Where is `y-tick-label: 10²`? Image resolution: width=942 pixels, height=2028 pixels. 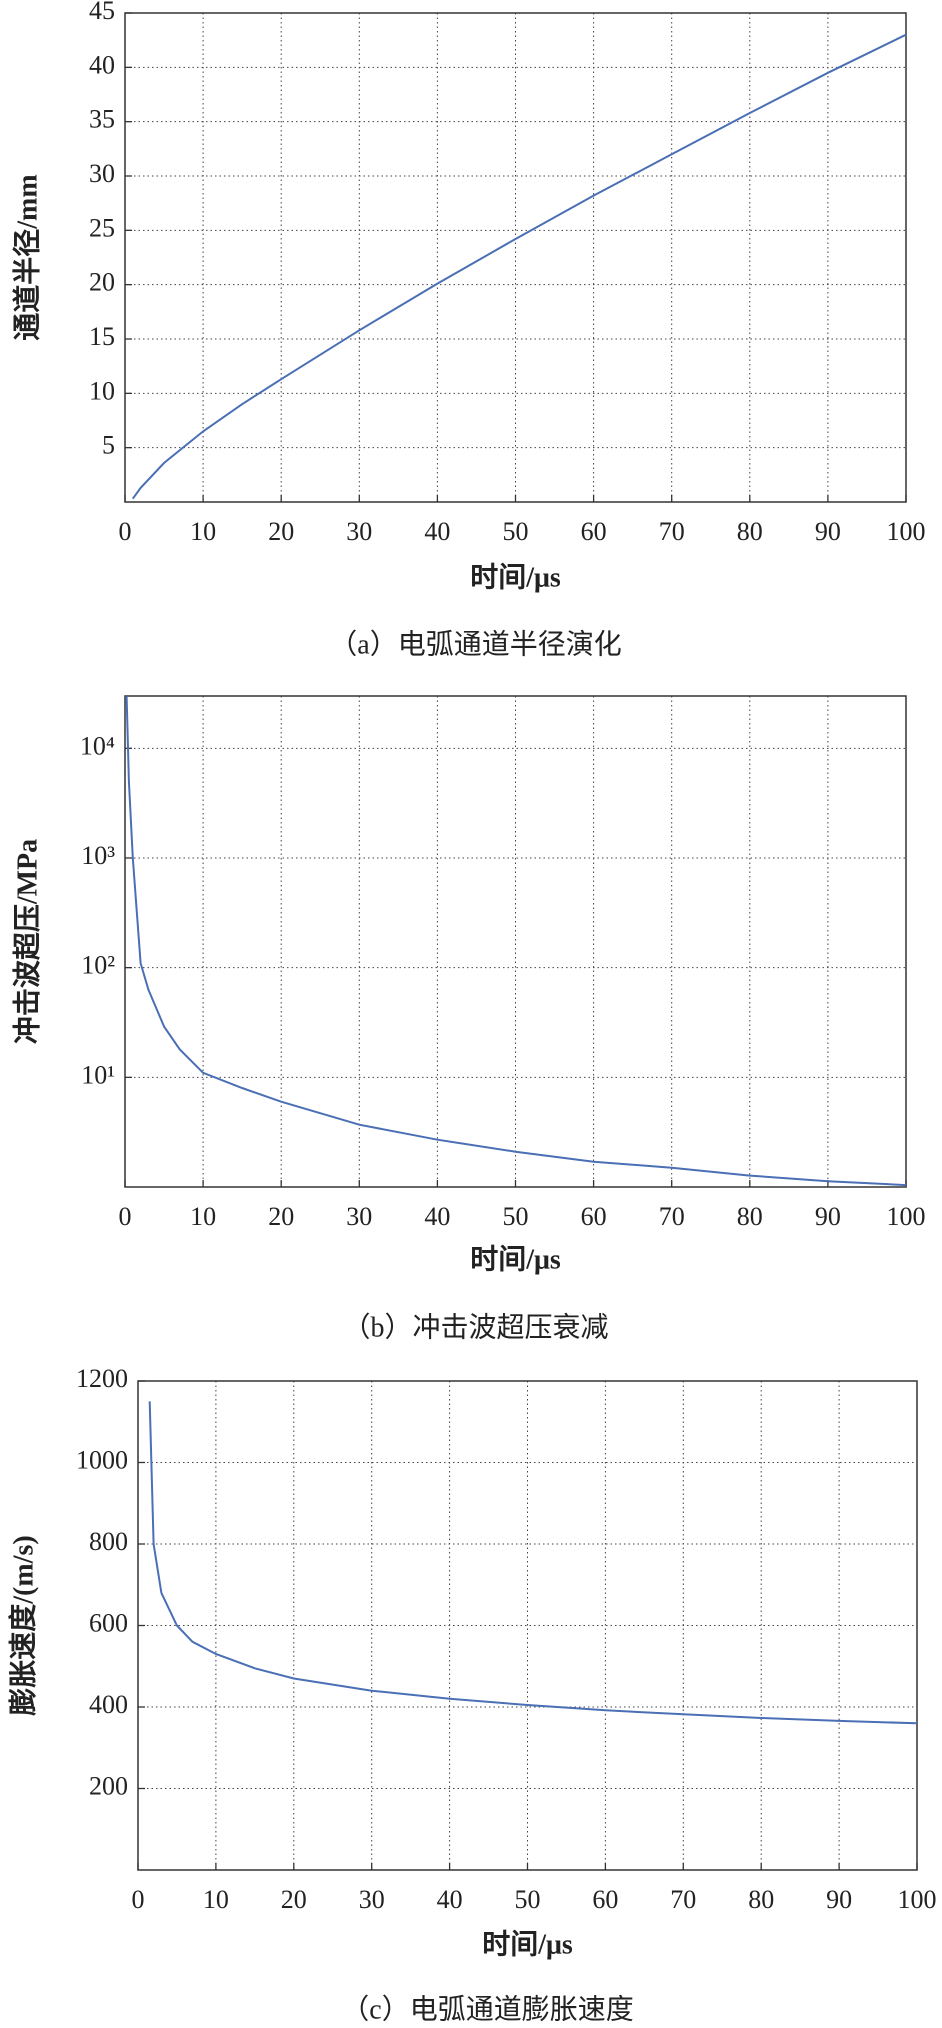
y-tick-label: 10² is located at coordinates (98, 965).